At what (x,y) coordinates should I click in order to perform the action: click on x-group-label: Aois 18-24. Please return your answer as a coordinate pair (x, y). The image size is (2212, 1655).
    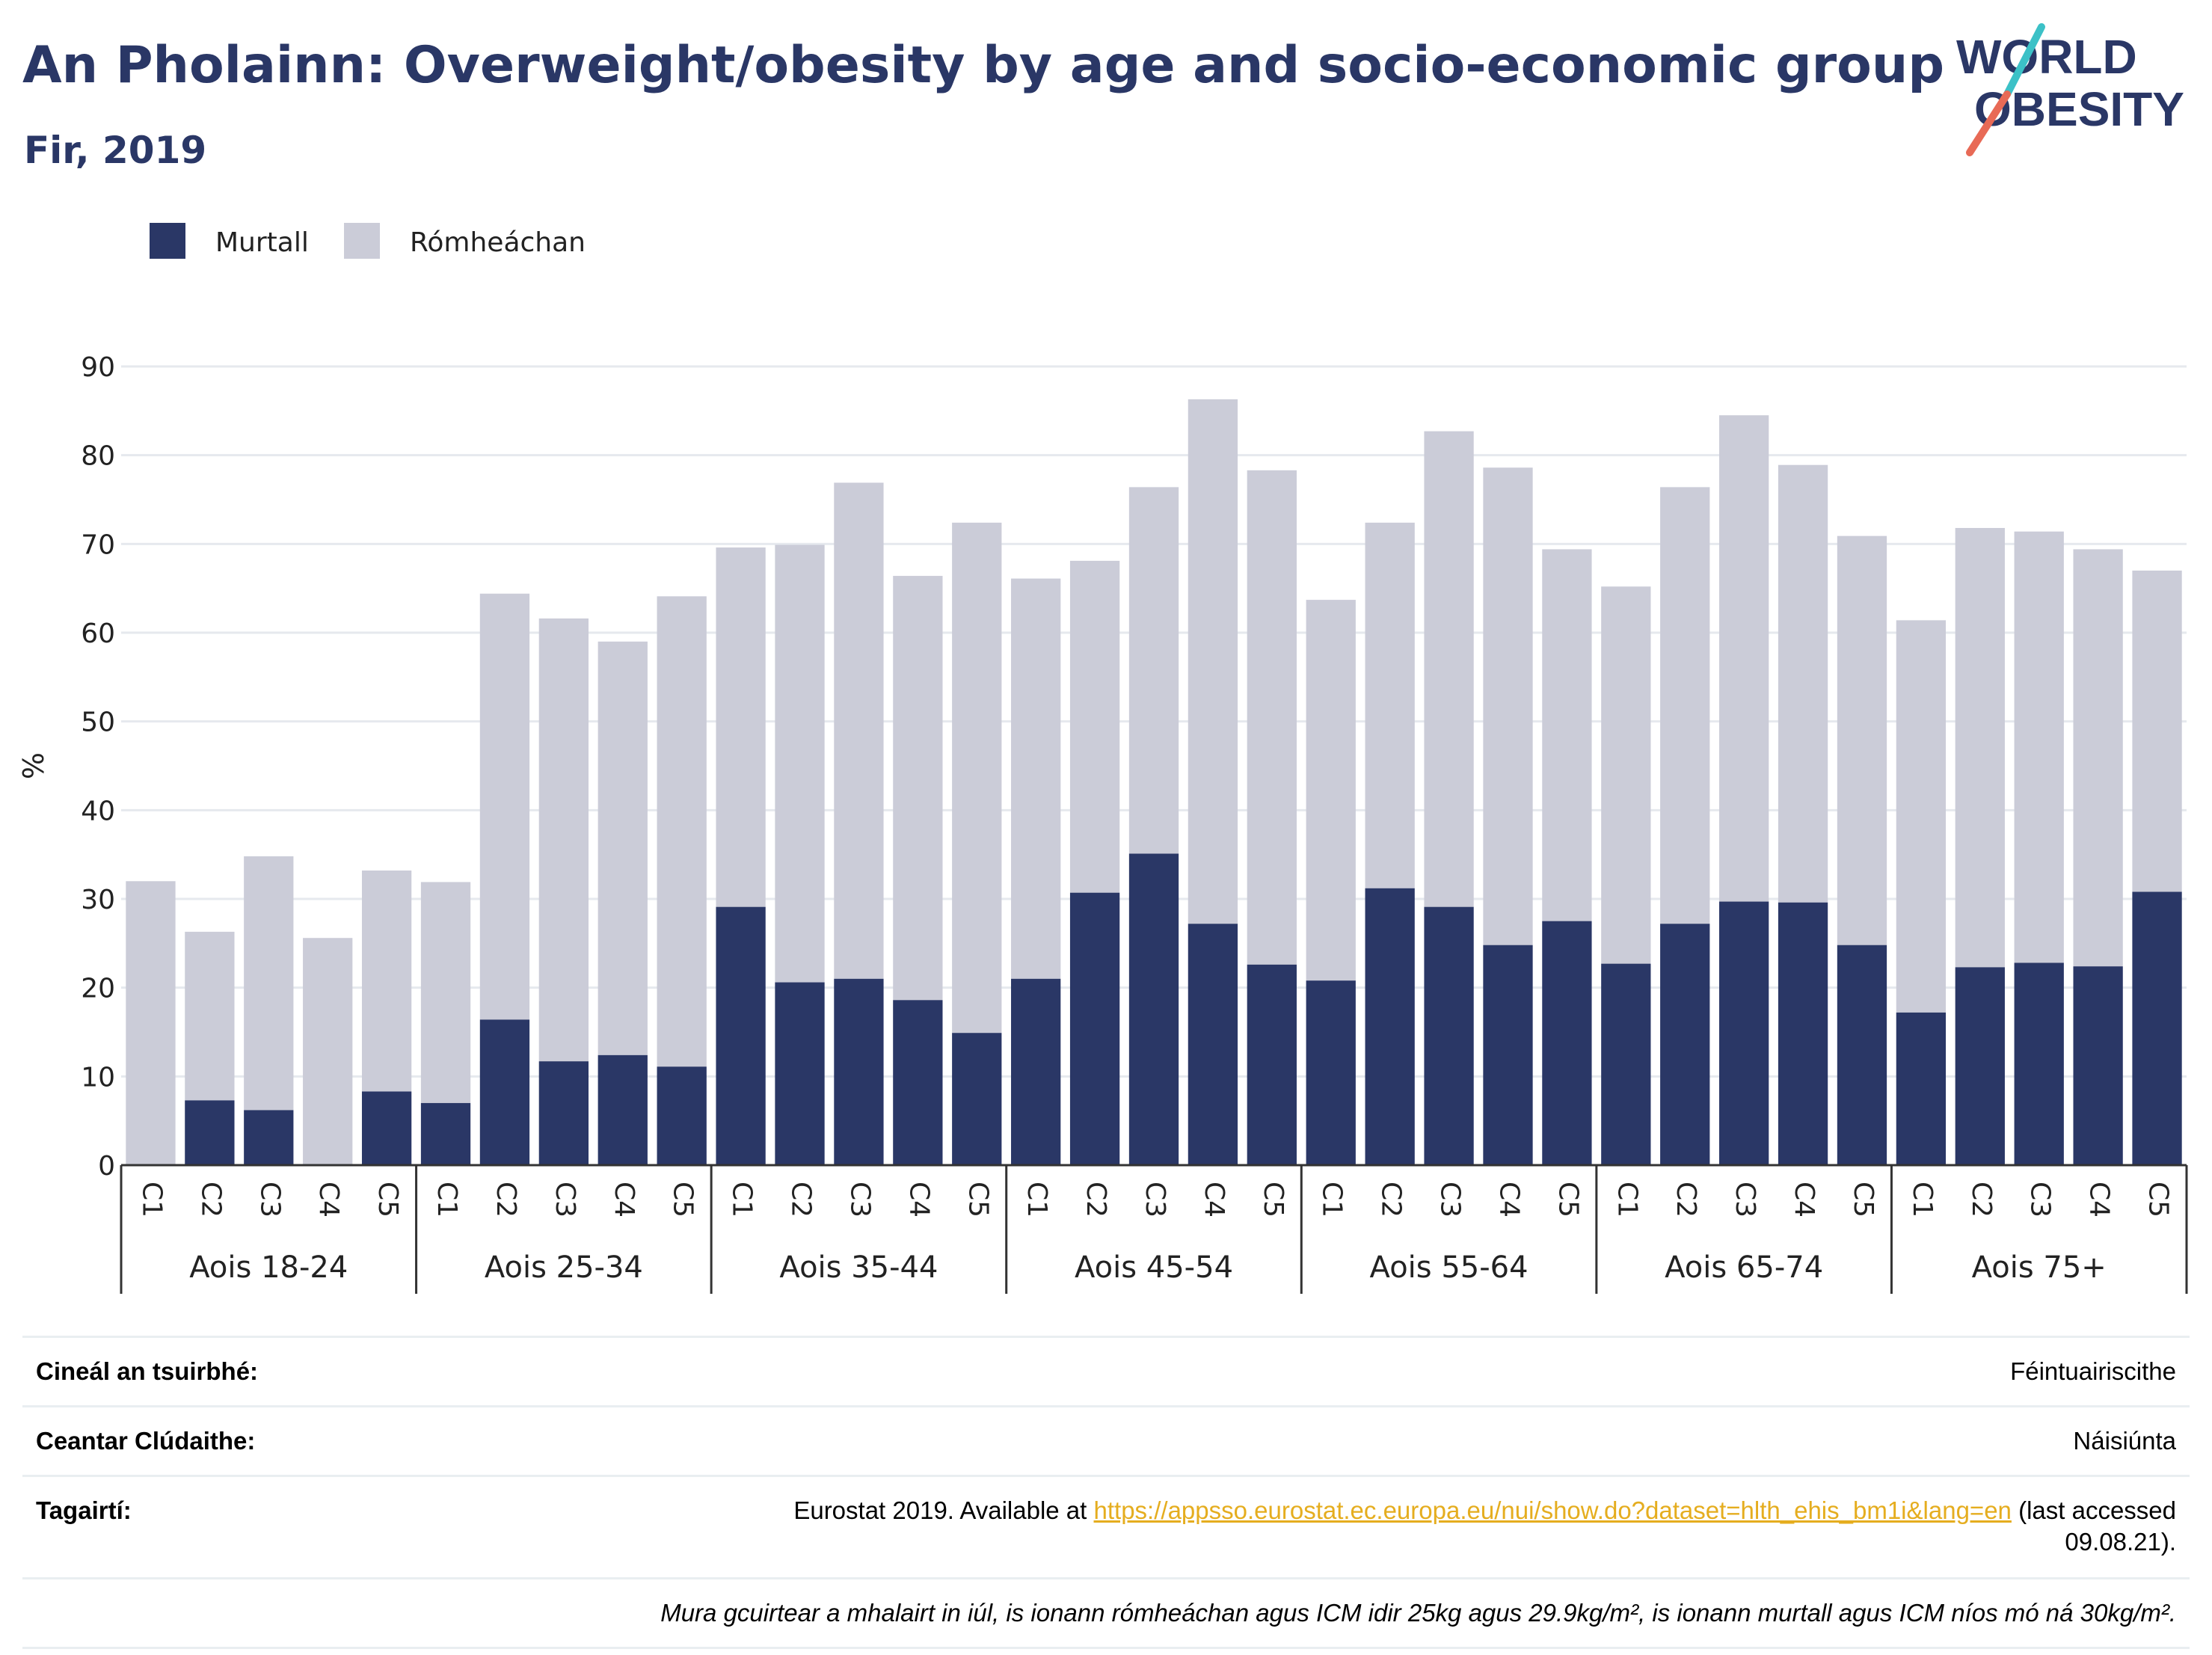
    Looking at the image, I should click on (268, 1267).